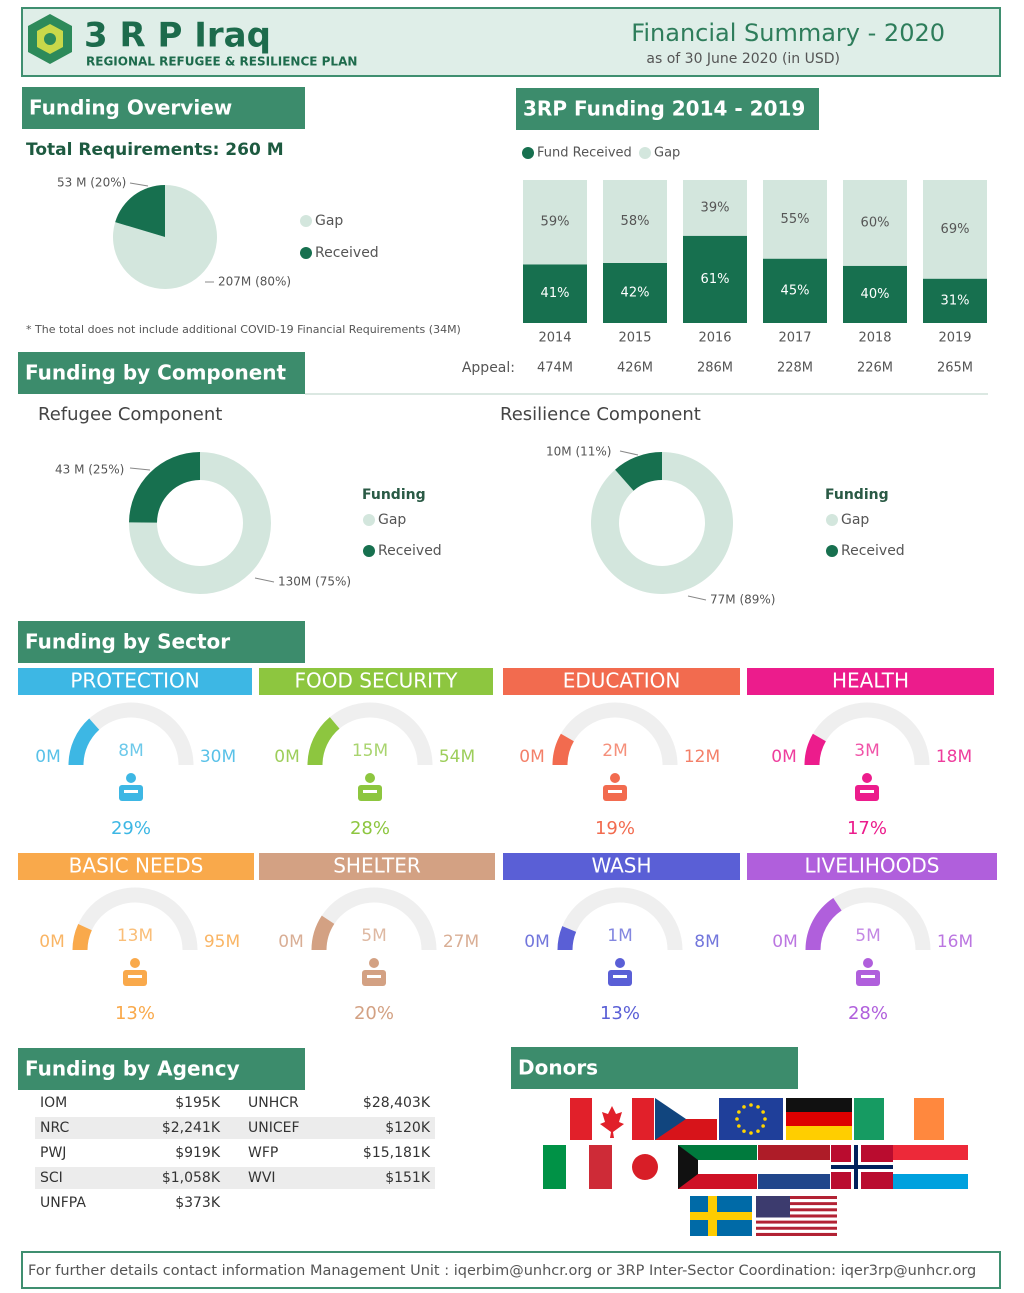 This screenshot has height=1293, width=1024. Describe the element at coordinates (397, 1153) in the screenshot. I see `table-cell: $15,181K` at that location.